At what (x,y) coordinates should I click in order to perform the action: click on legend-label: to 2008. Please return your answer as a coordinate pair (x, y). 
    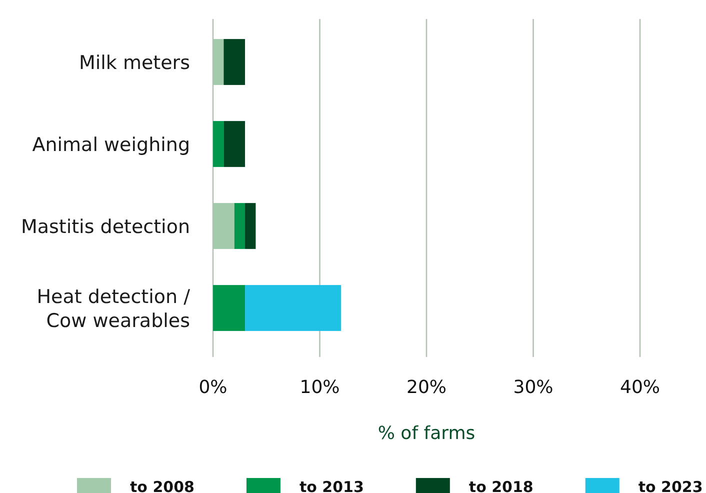
    Looking at the image, I should click on (162, 485).